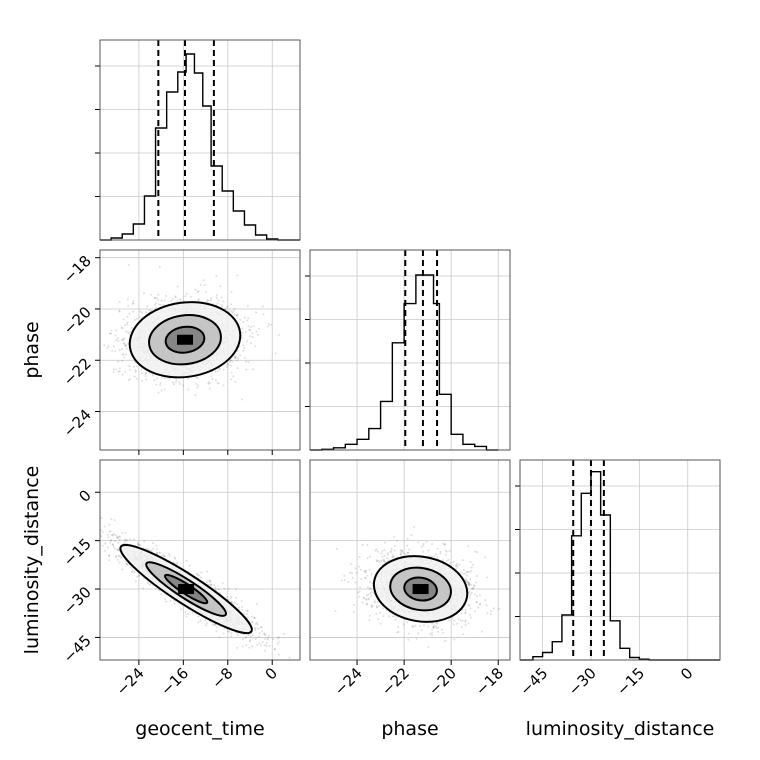  I want to click on hist-geocent_time-frame, so click(200, 140).